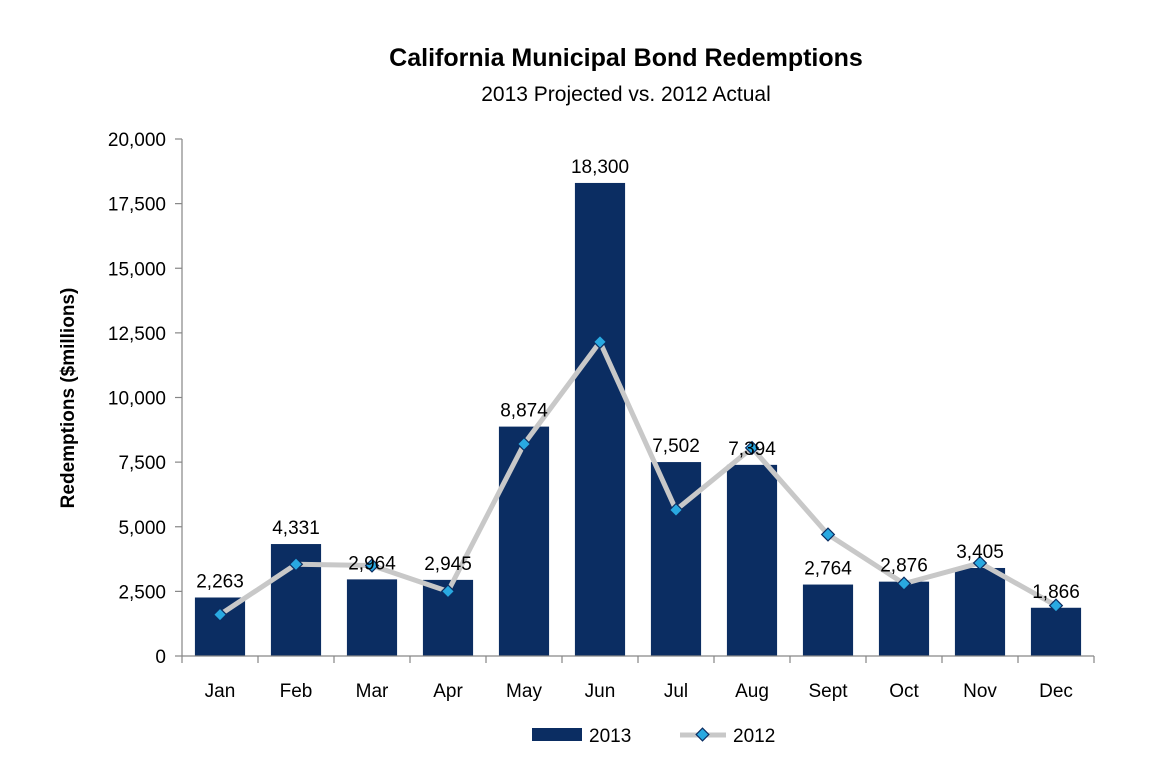 Image resolution: width=1167 pixels, height=775 pixels. Describe the element at coordinates (524, 444) in the screenshot. I see `marker-2012-may` at that location.